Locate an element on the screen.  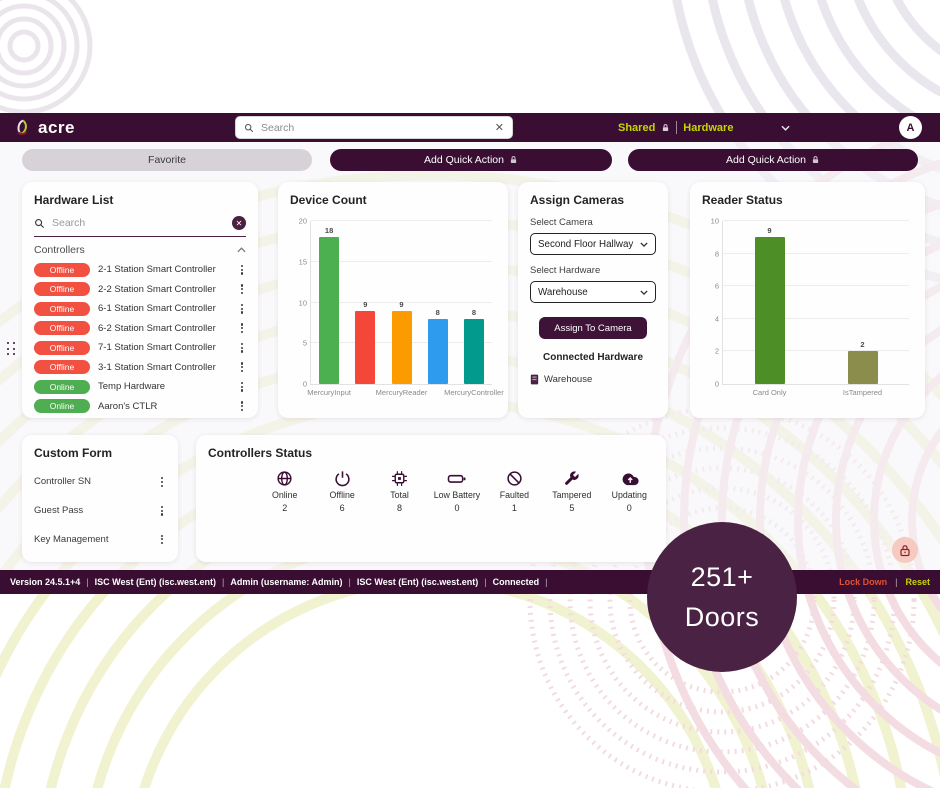
app-header: acre ✕ Shared Hardware A is located at coordinates (470, 127).